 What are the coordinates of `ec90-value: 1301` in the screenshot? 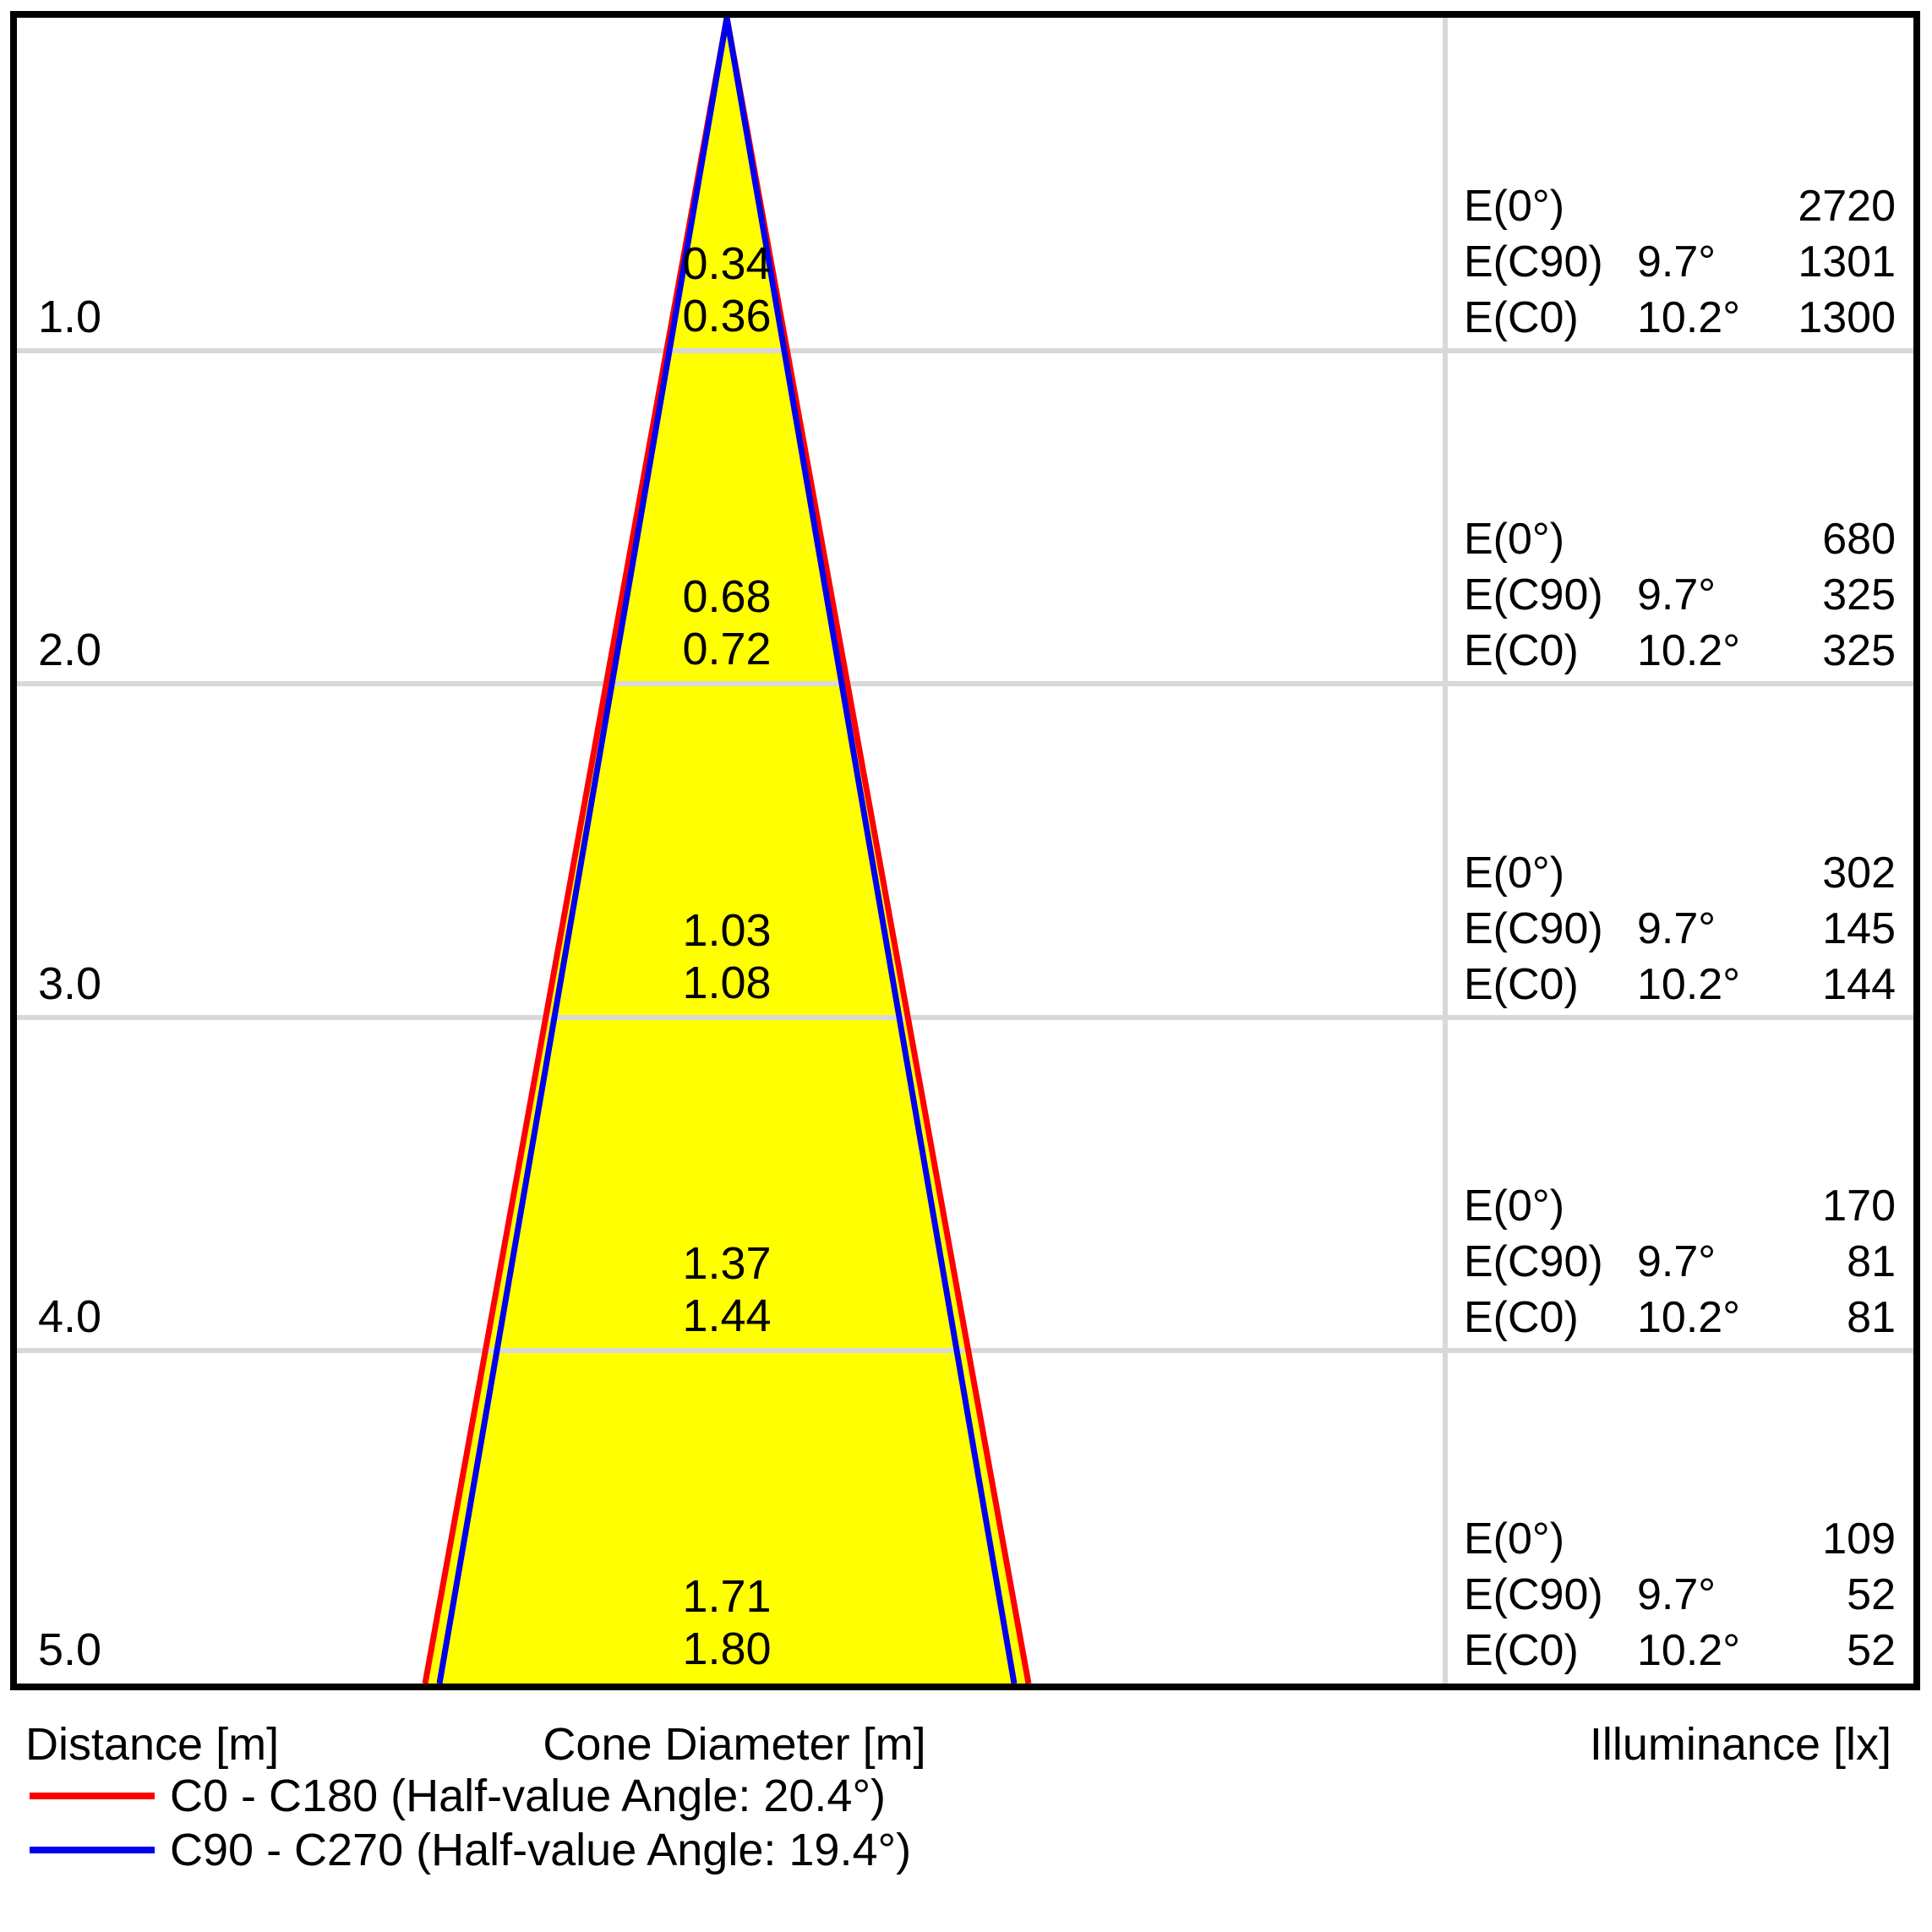 It's located at (1847, 262).